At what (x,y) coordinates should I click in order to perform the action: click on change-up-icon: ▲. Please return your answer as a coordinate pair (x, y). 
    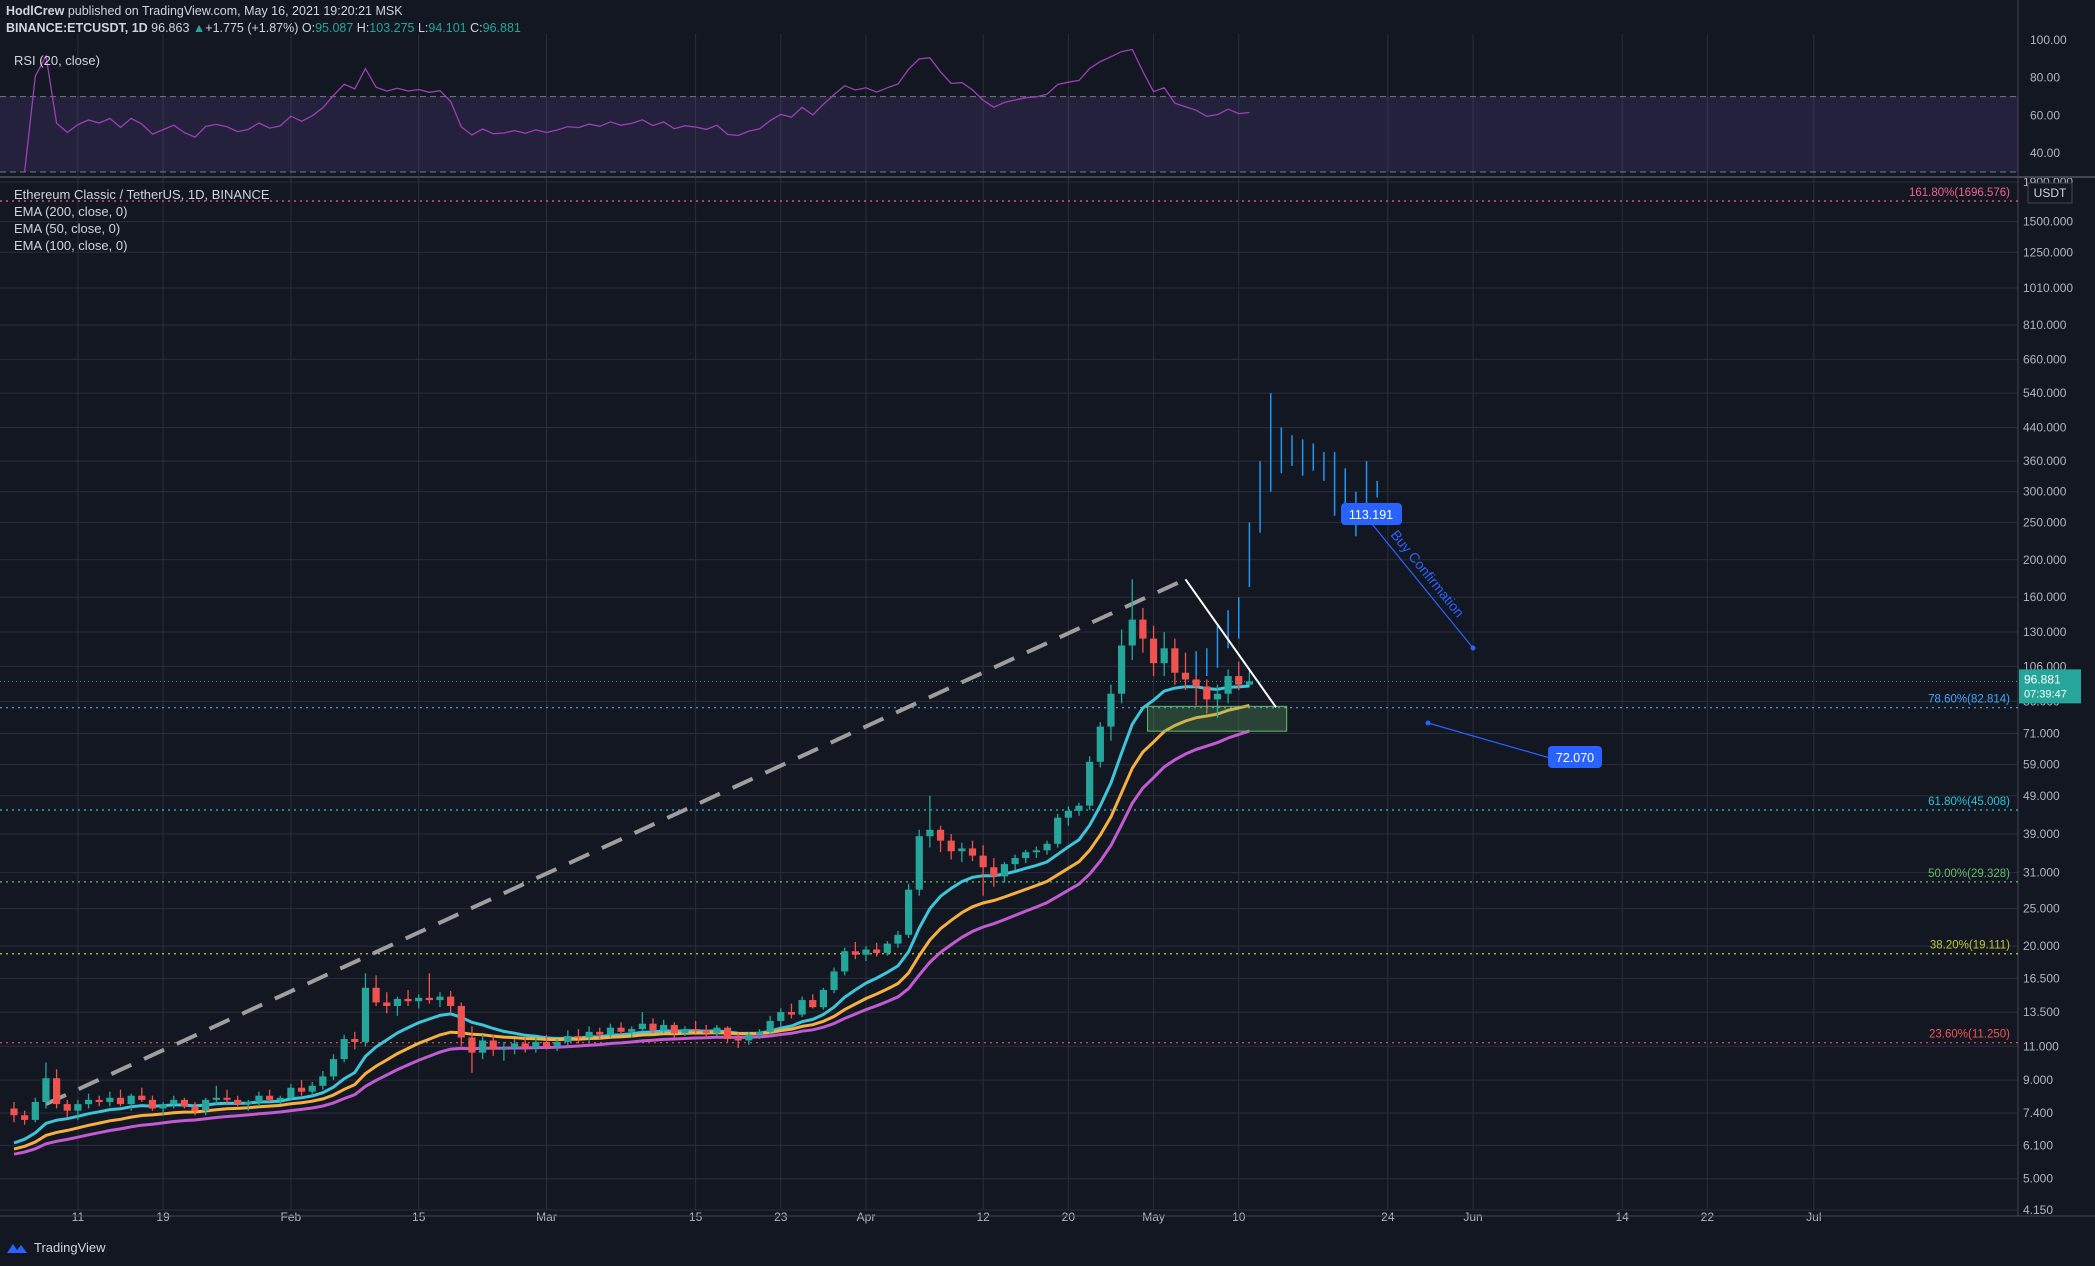
    Looking at the image, I should click on (199, 28).